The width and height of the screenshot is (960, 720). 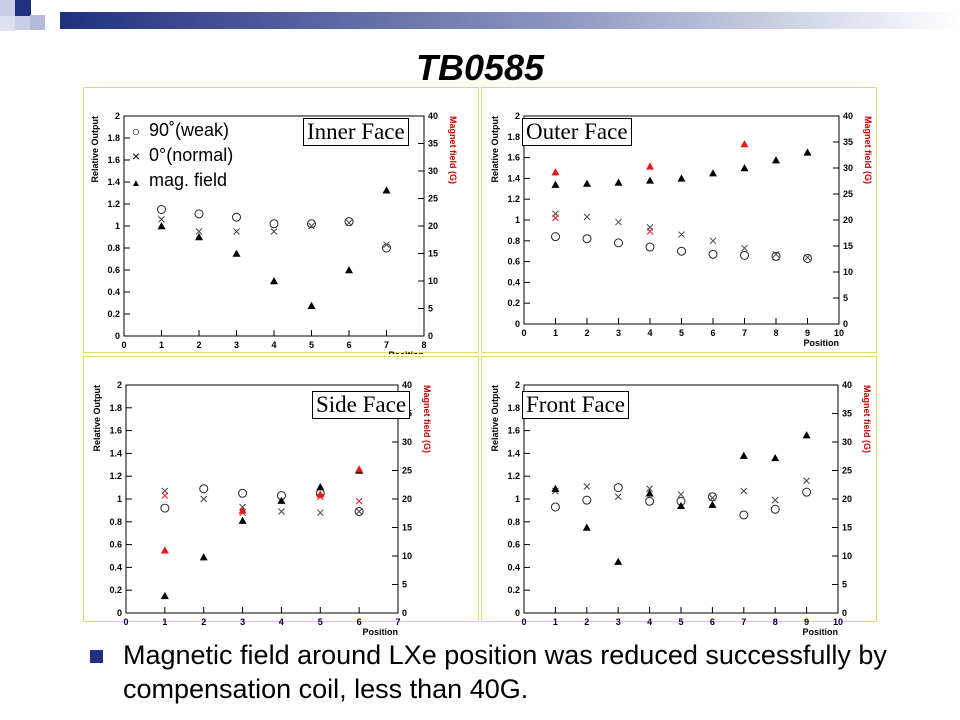 I want to click on x-tick-label: 9, so click(x=806, y=622).